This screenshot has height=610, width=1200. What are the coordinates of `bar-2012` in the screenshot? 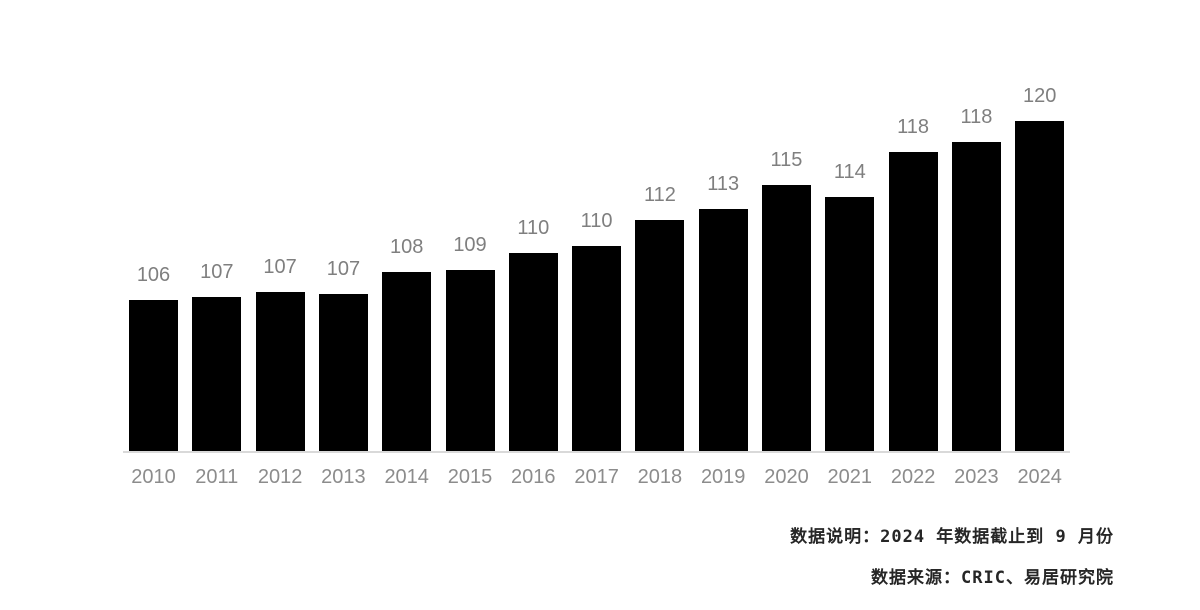 It's located at (280, 371).